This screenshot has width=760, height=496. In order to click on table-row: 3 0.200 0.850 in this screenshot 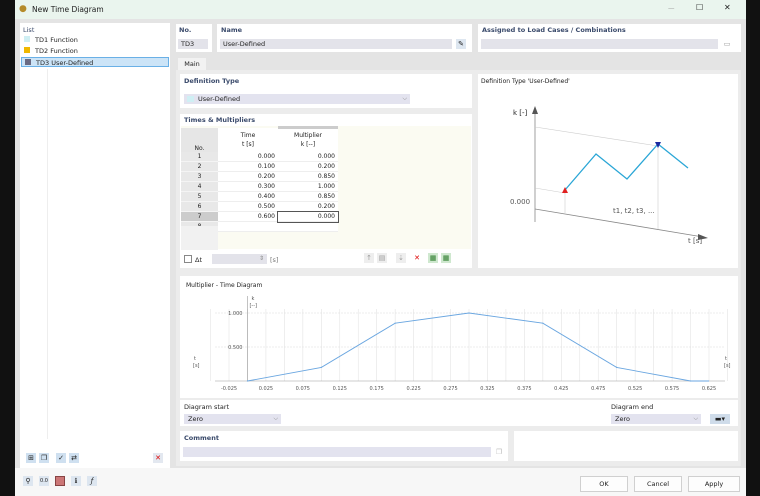, I will do `click(259, 176)`.